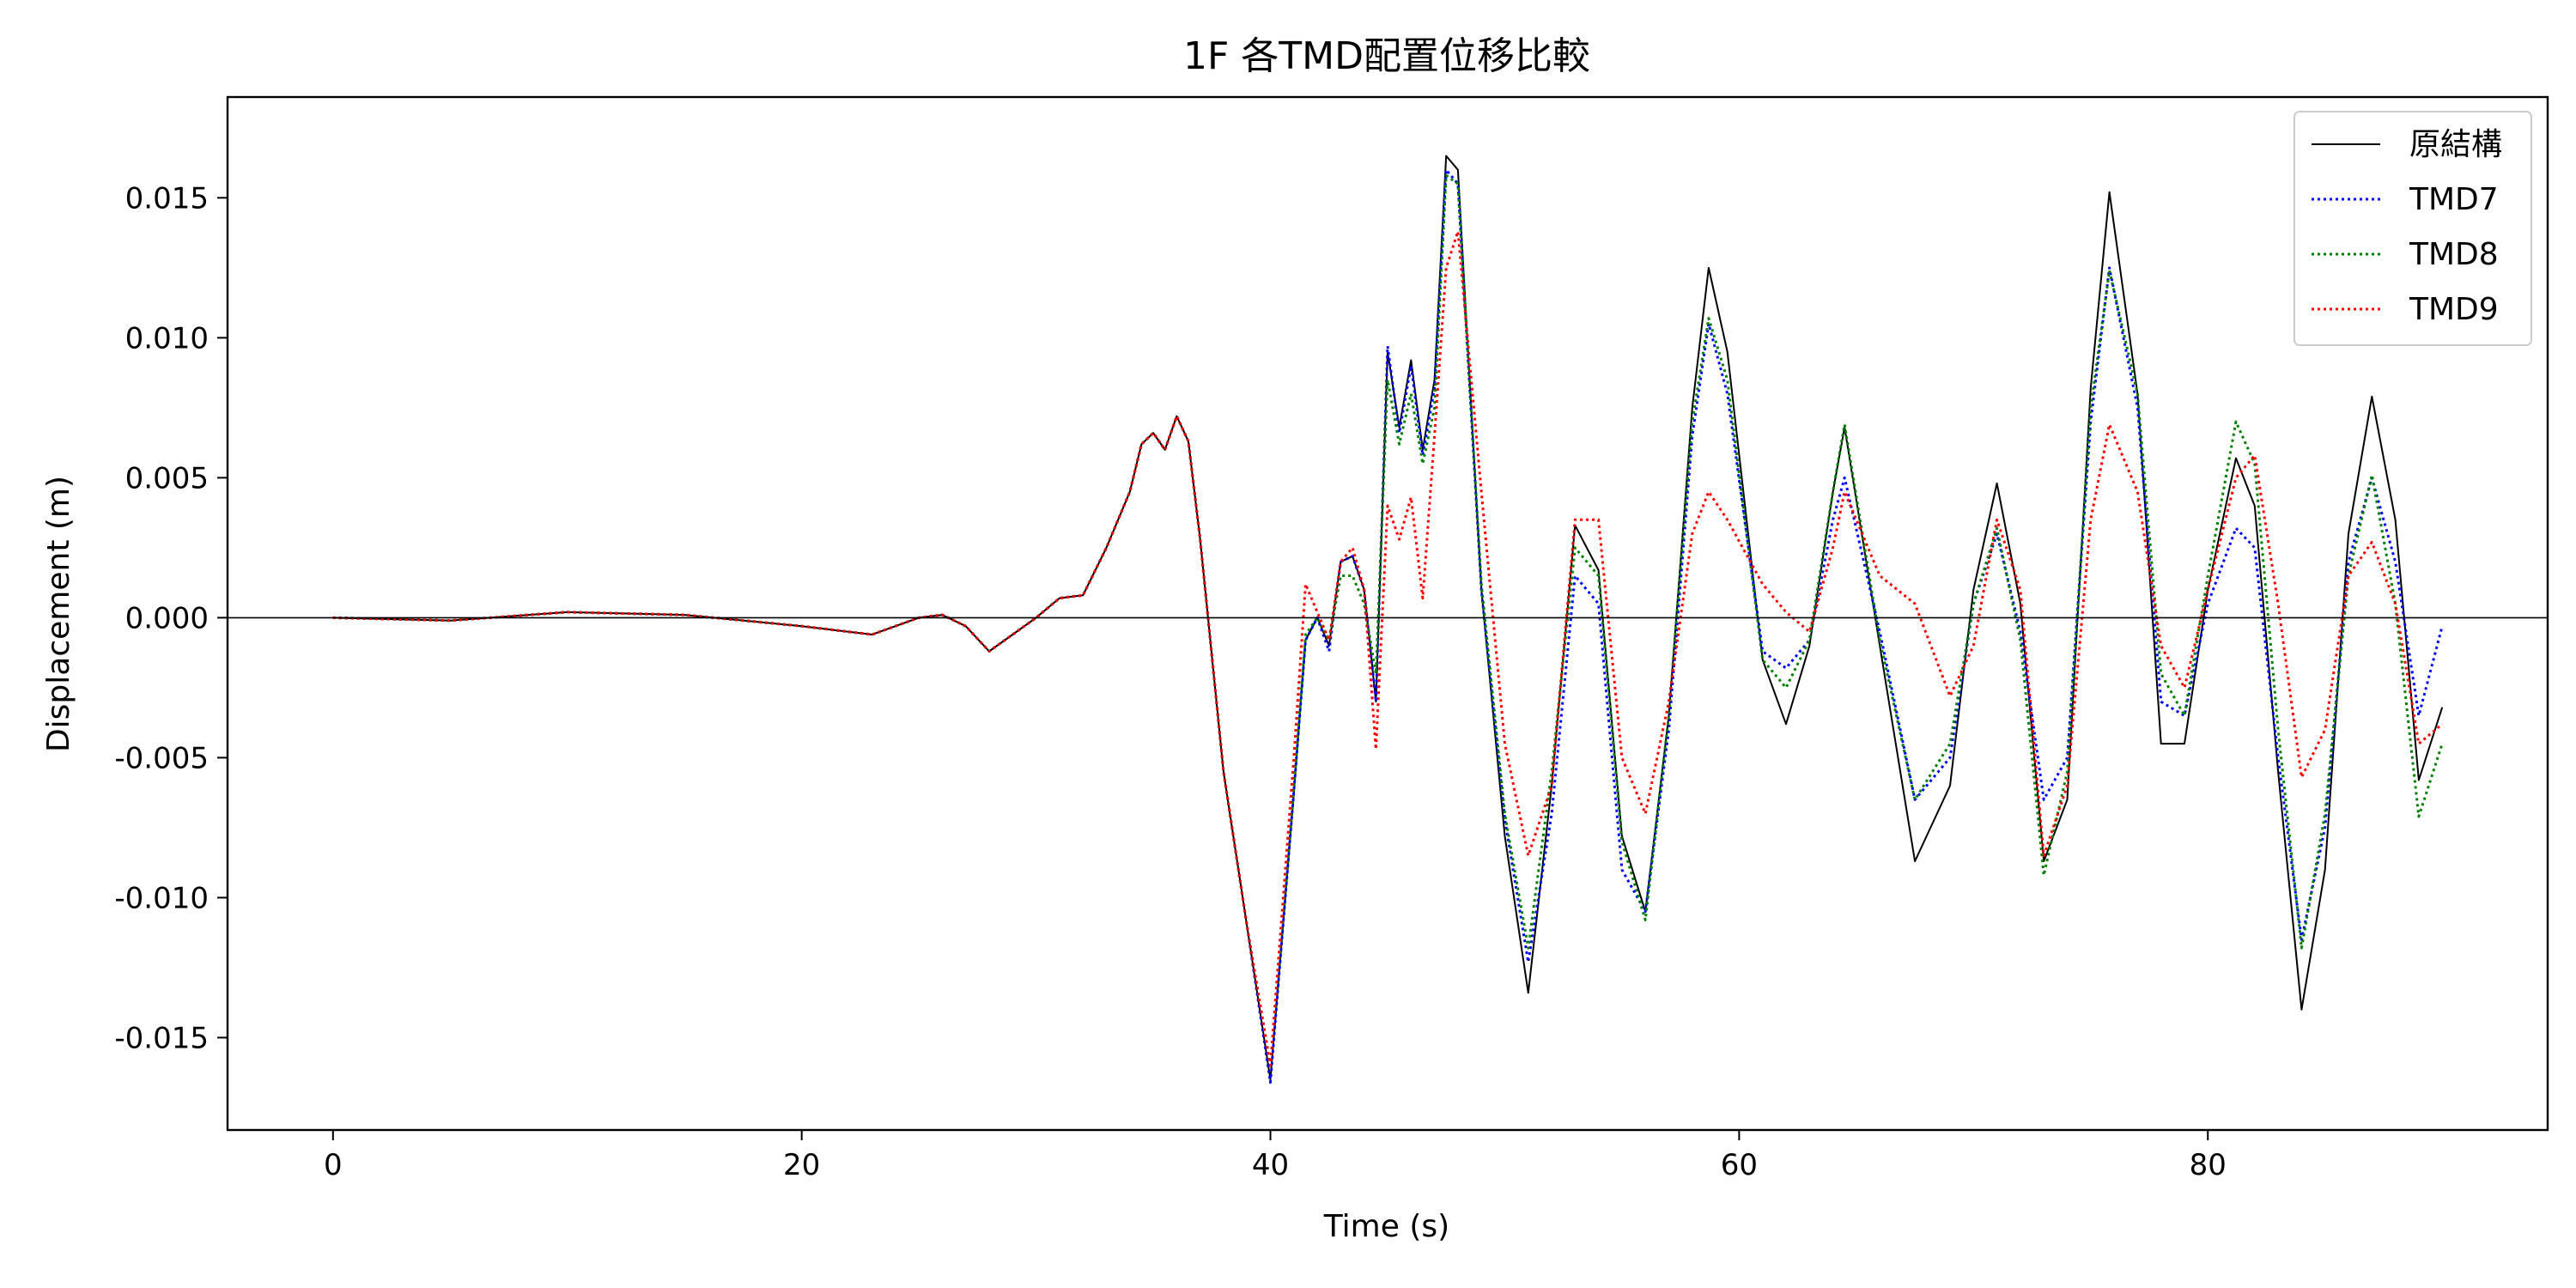 Image resolution: width=2576 pixels, height=1288 pixels. I want to click on x-axis-label: Time (s), so click(1386, 1226).